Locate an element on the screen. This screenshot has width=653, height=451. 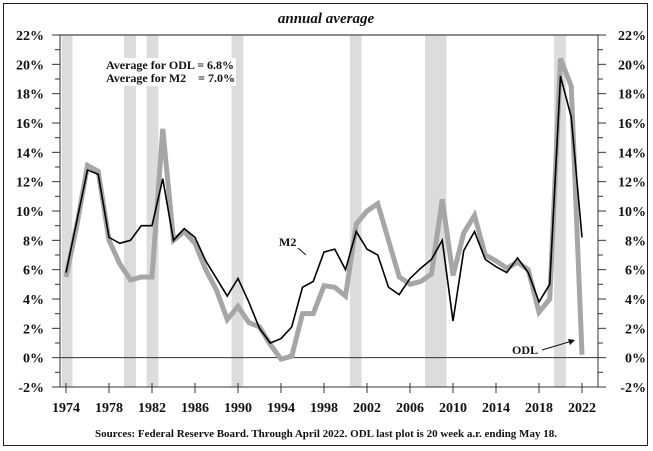
y-tick-label-right: 20% is located at coordinates (632, 65).